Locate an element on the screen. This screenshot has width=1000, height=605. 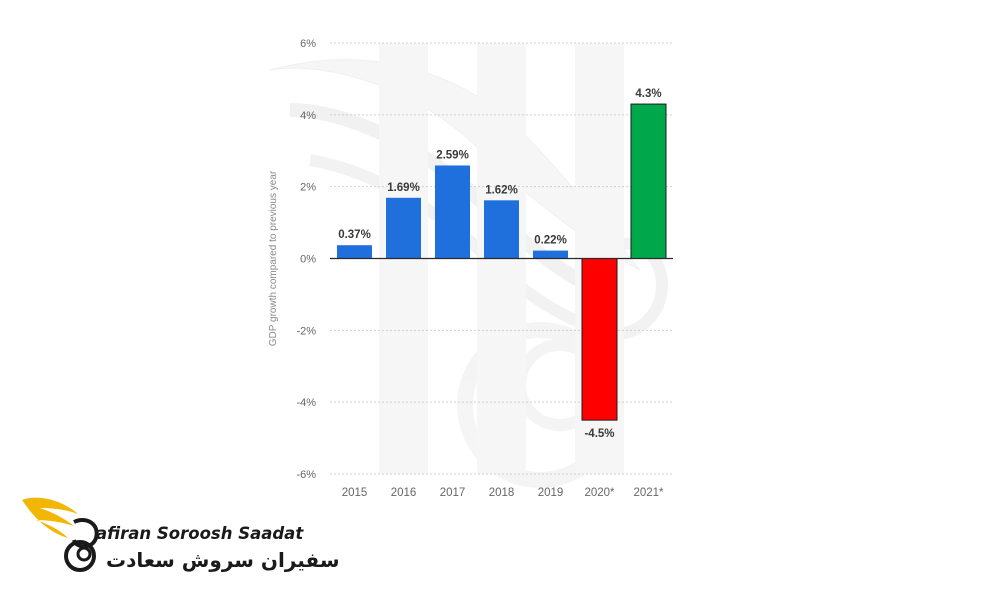
y-tick-label: -4% is located at coordinates (306, 403).